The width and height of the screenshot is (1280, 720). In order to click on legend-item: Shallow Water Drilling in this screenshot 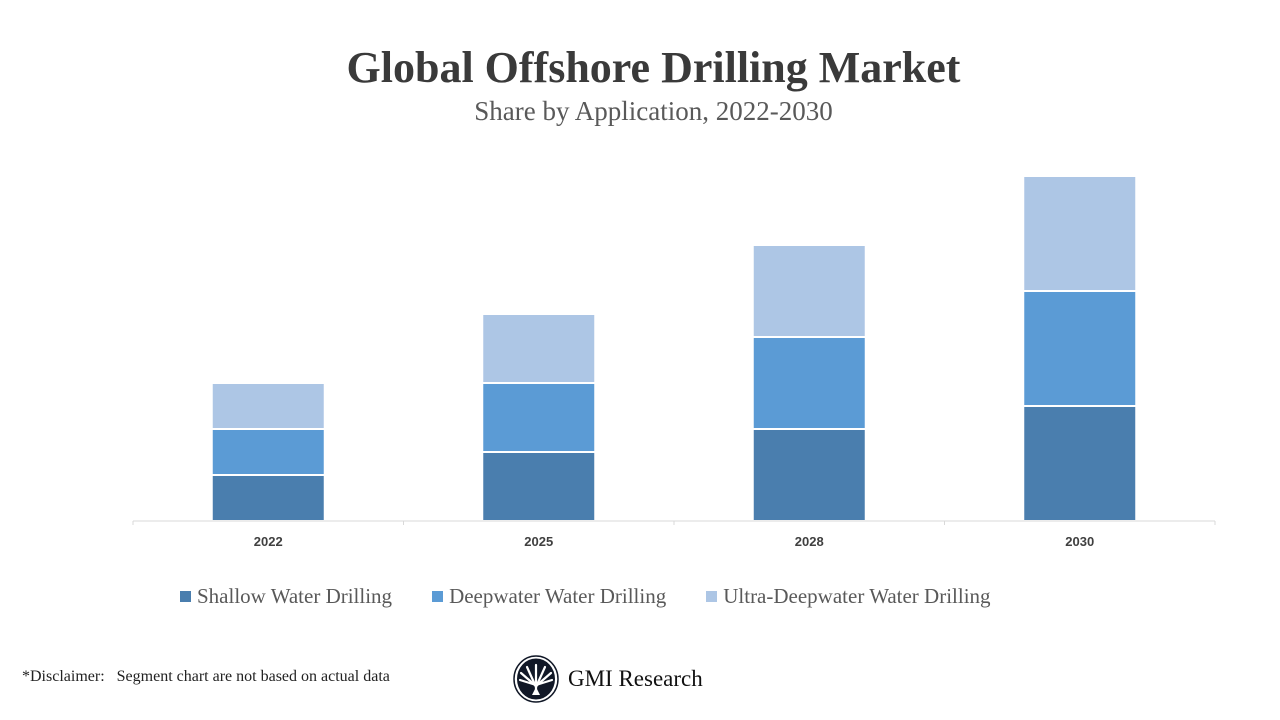, I will do `click(286, 596)`.